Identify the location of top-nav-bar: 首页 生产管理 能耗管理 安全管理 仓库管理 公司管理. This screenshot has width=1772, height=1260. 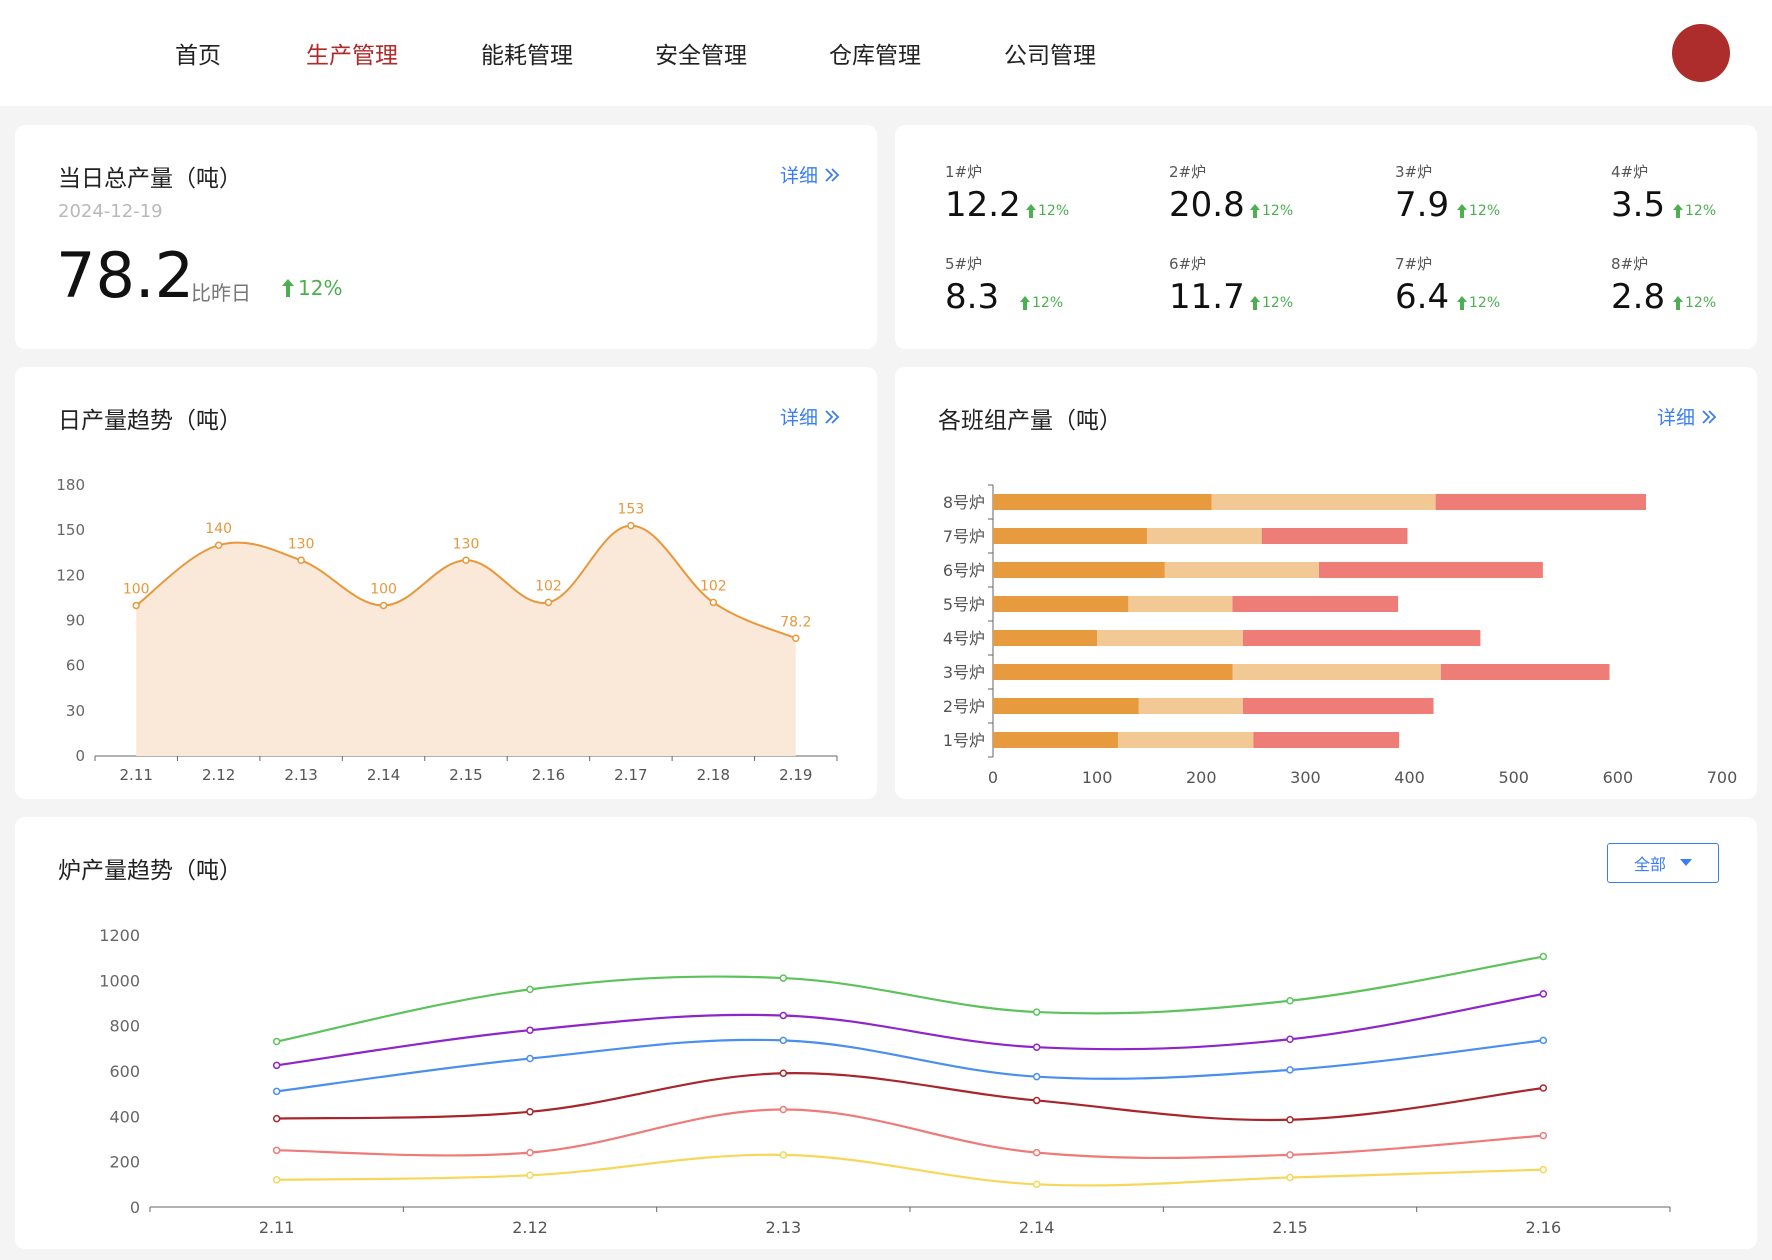
(886, 53).